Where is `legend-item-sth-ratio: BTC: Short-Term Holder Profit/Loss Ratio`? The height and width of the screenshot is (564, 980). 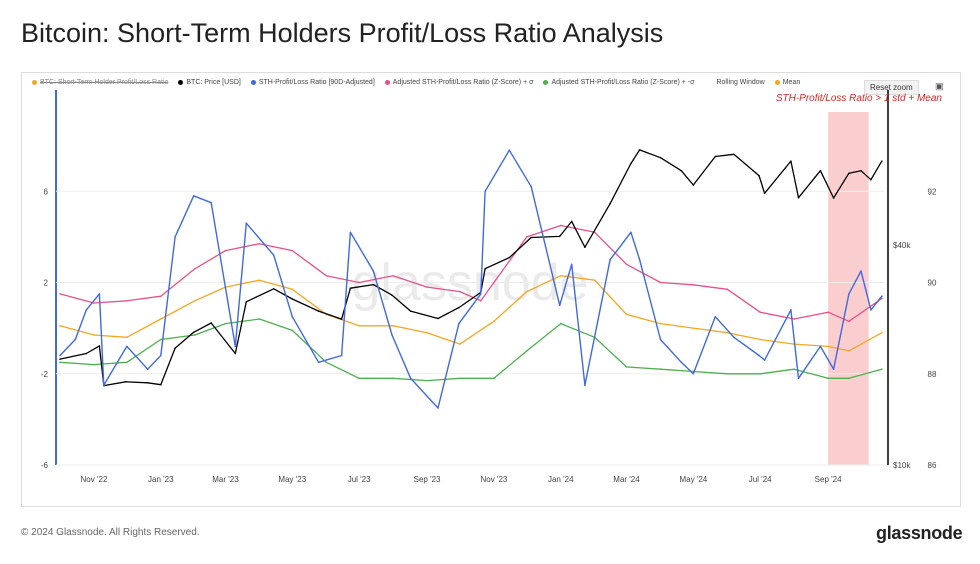 legend-item-sth-ratio: BTC: Short-Term Holder Profit/Loss Ratio is located at coordinates (100, 82).